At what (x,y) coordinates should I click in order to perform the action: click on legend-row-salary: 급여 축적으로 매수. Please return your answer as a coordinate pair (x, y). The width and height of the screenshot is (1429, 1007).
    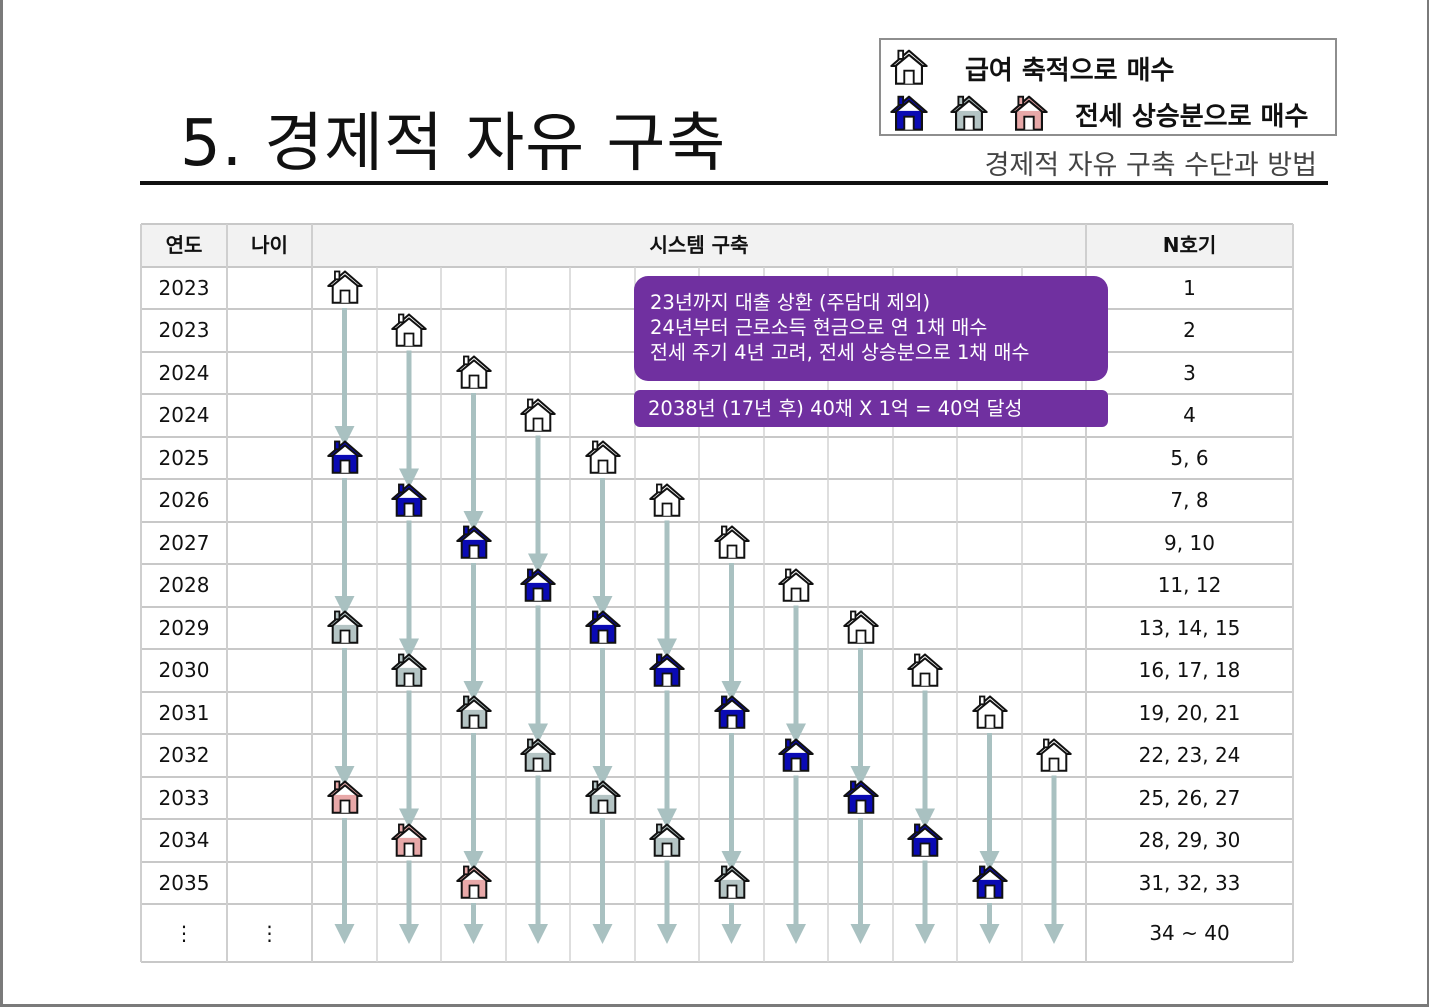
    Looking at the image, I should click on (1031, 68).